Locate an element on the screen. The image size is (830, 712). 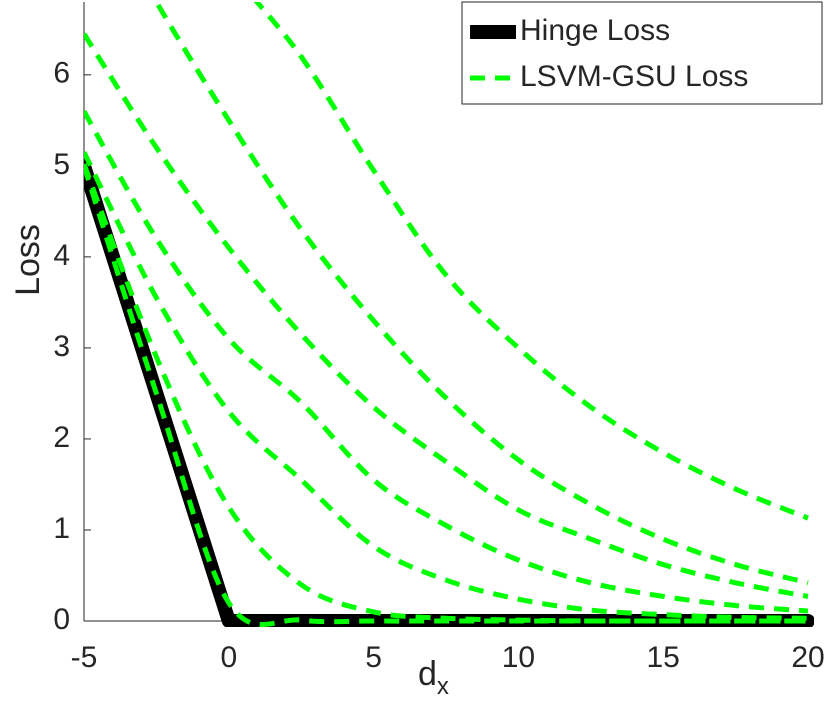
y-tick-label: 6 is located at coordinates (61, 73).